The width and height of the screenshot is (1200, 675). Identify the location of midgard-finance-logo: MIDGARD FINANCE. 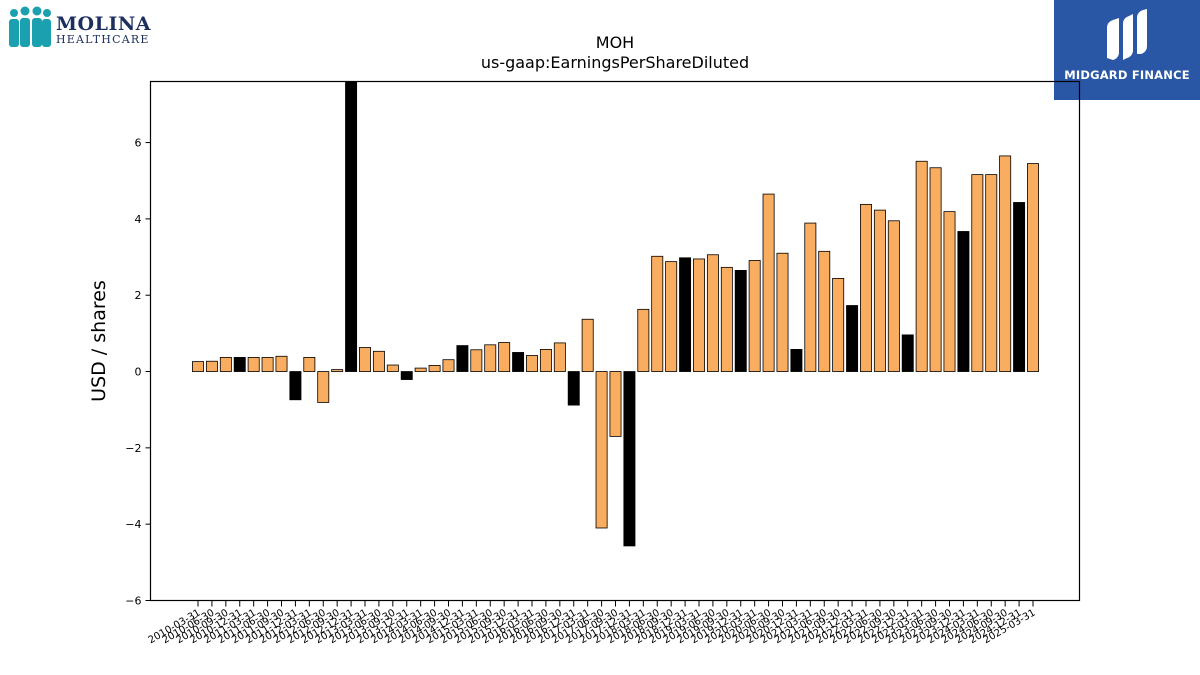
(1127, 50).